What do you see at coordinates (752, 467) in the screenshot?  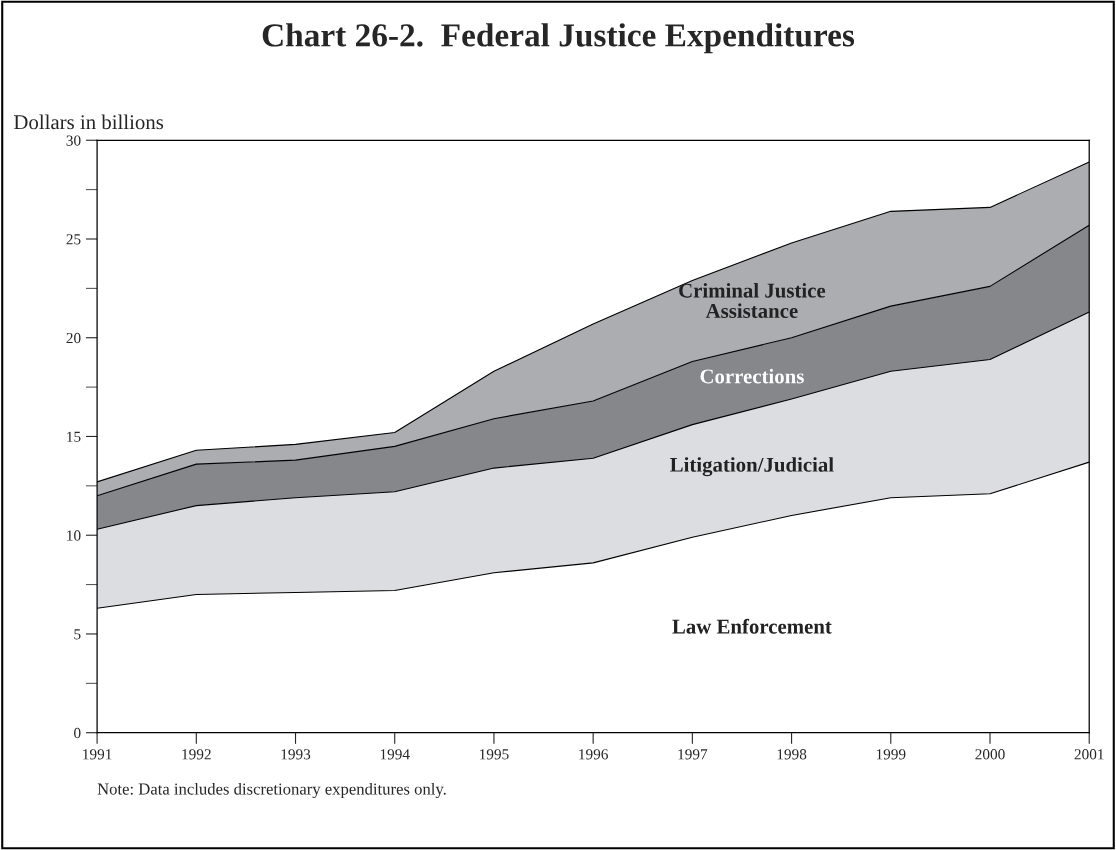 I see `series-label: Litigation/Judicial` at bounding box center [752, 467].